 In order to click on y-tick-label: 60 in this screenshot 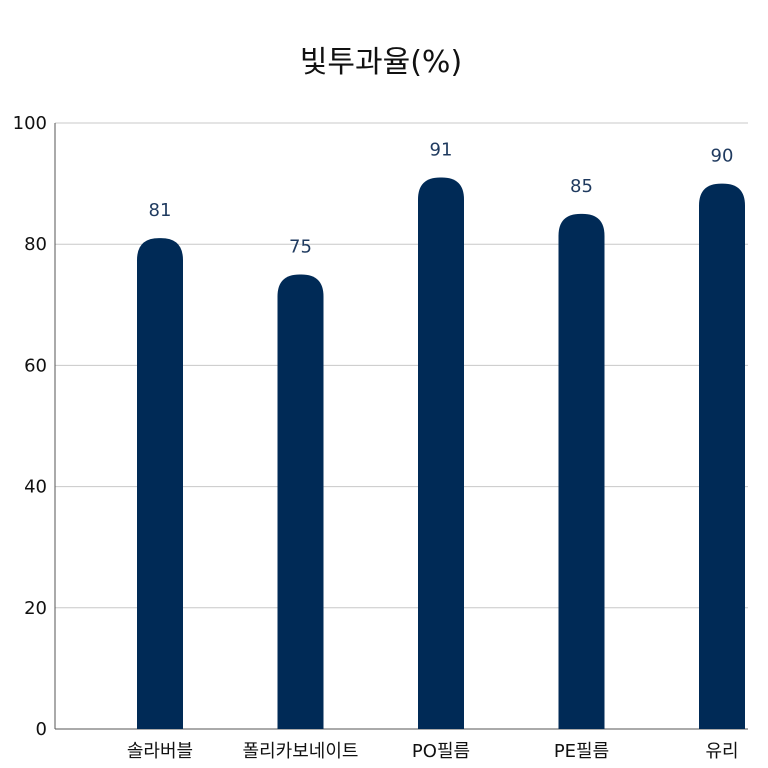, I will do `click(35, 365)`.